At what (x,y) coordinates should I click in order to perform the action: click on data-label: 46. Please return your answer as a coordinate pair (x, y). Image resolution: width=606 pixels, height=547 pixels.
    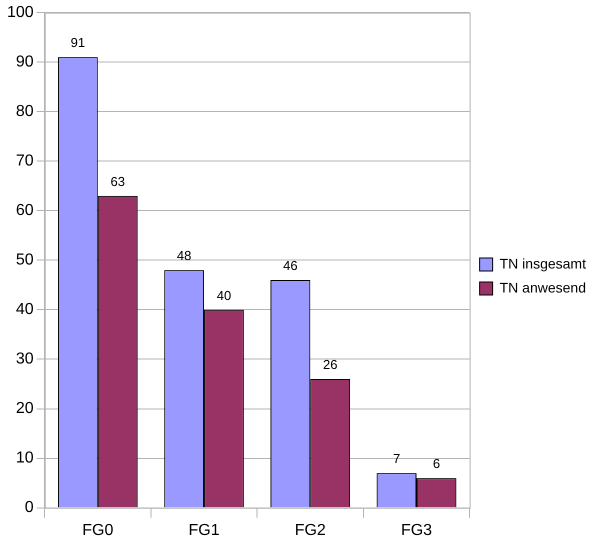
    Looking at the image, I should click on (290, 266).